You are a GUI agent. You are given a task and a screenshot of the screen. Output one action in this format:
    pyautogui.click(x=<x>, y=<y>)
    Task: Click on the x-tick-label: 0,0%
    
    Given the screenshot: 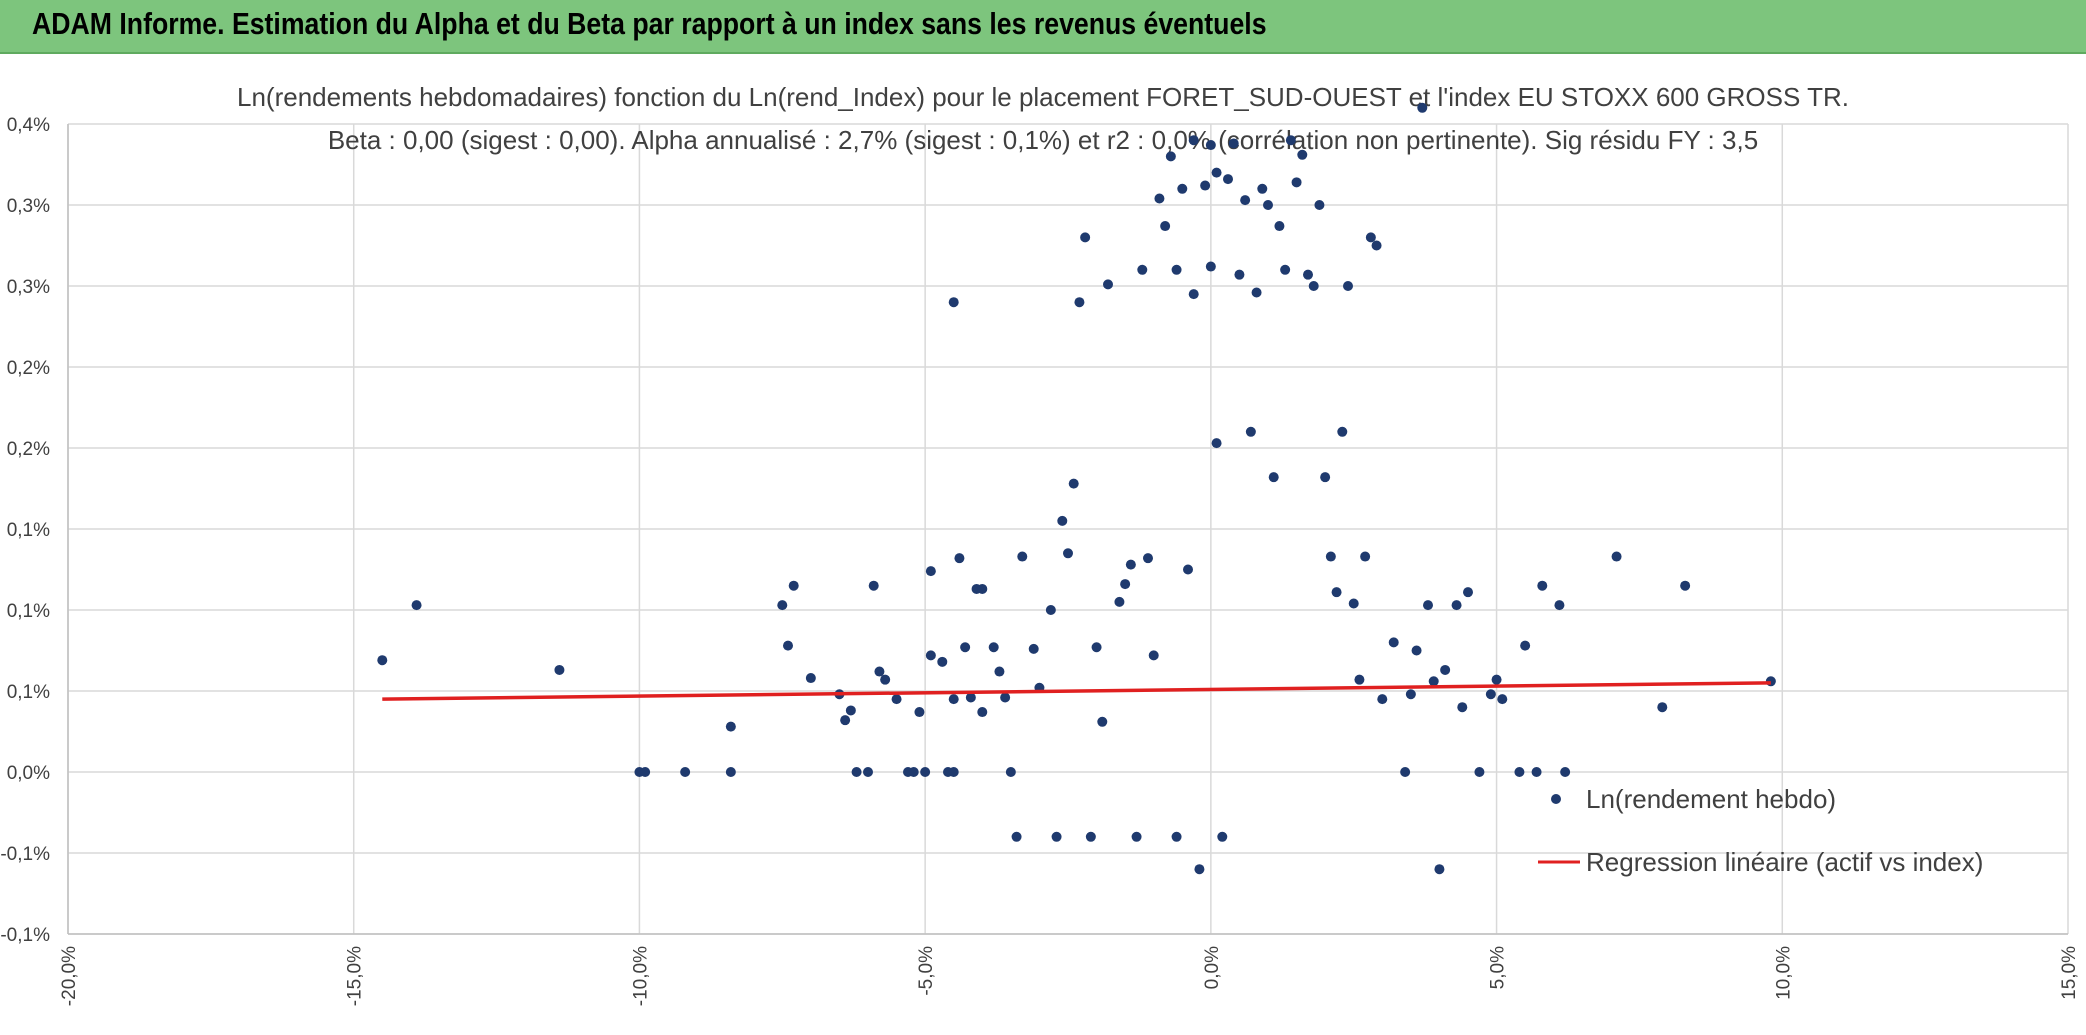 What is the action you would take?
    pyautogui.click(x=1212, y=967)
    